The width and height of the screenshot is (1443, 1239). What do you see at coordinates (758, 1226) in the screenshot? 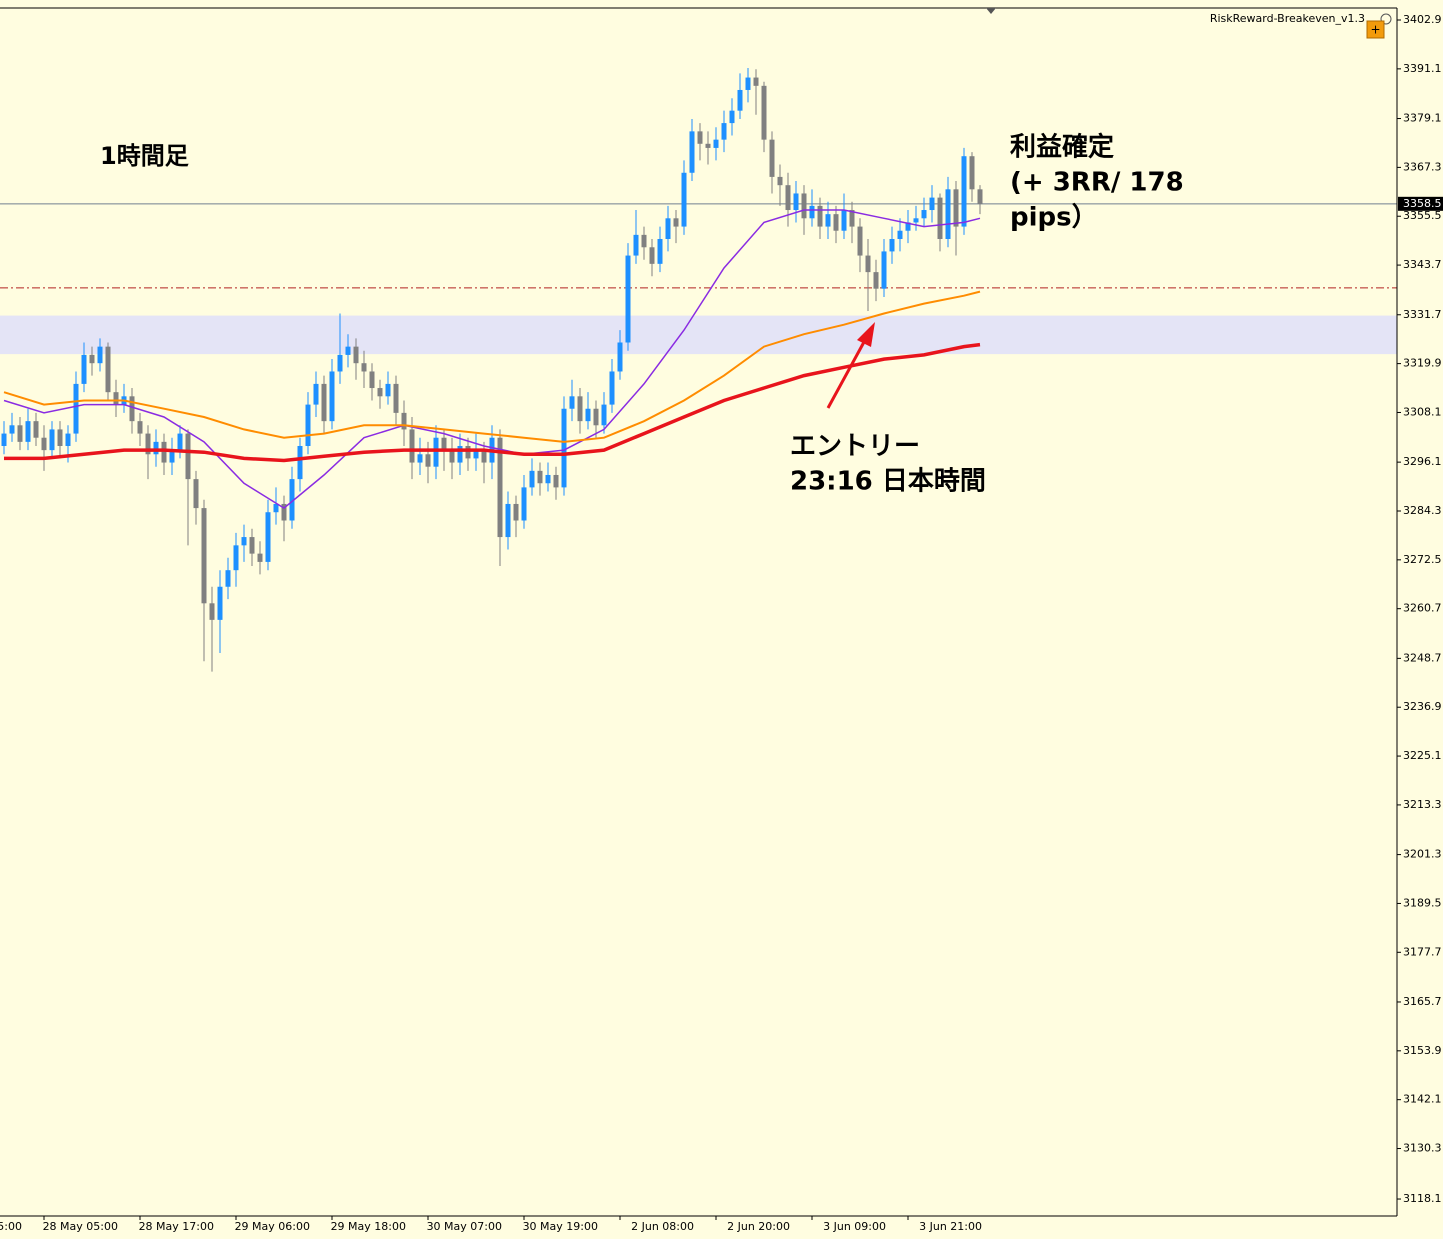
I see `x-tick-label: 2 Jun 20:00` at bounding box center [758, 1226].